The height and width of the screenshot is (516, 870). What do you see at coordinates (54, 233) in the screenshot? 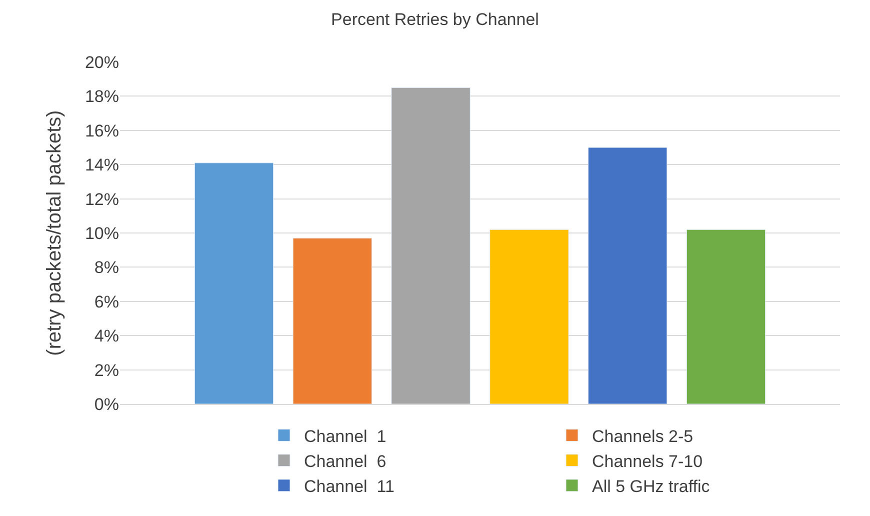
I see `y-axis-title: (retry packets/total packets)` at bounding box center [54, 233].